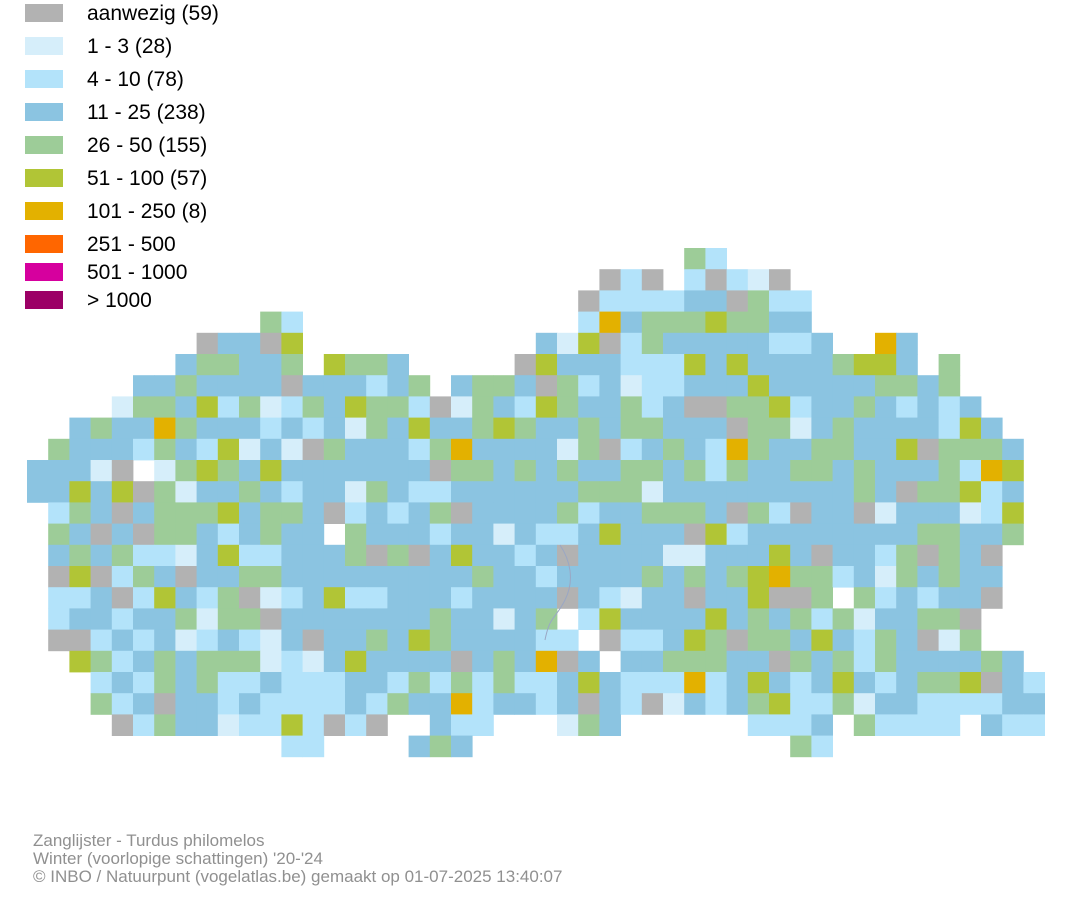 The width and height of the screenshot is (1074, 900). What do you see at coordinates (147, 211) in the screenshot?
I see `legend-label: 101 - 250 (8)` at bounding box center [147, 211].